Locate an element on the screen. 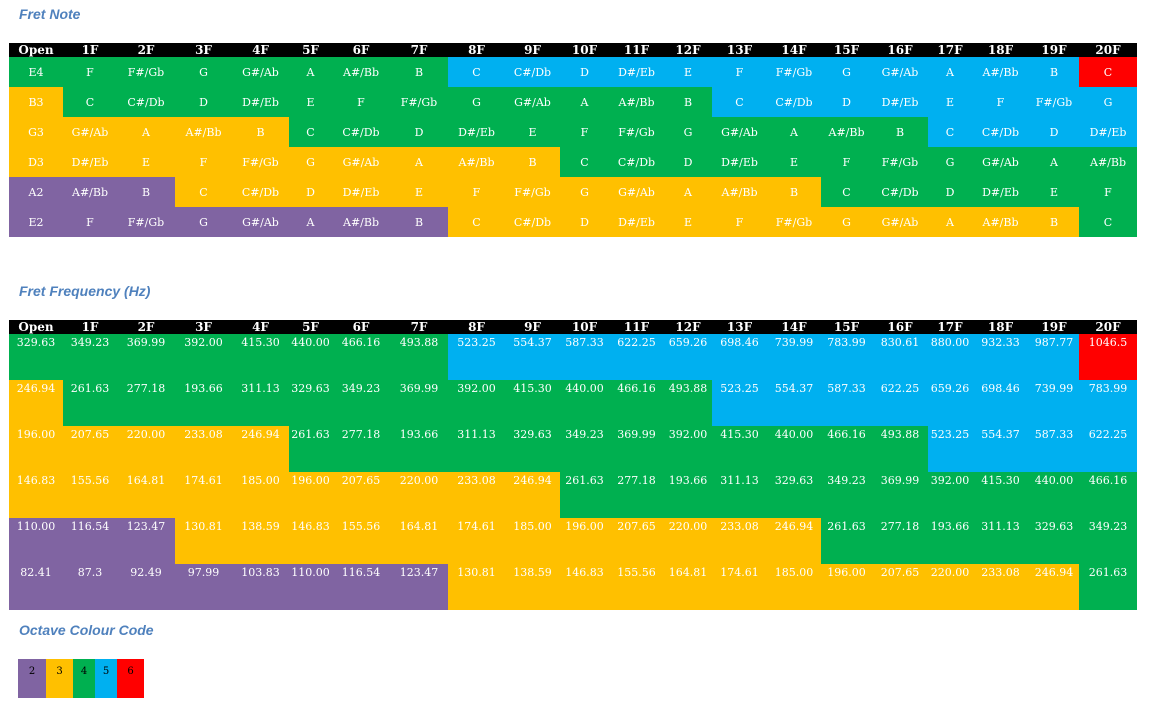  table-cell: E4 is located at coordinates (36, 72).